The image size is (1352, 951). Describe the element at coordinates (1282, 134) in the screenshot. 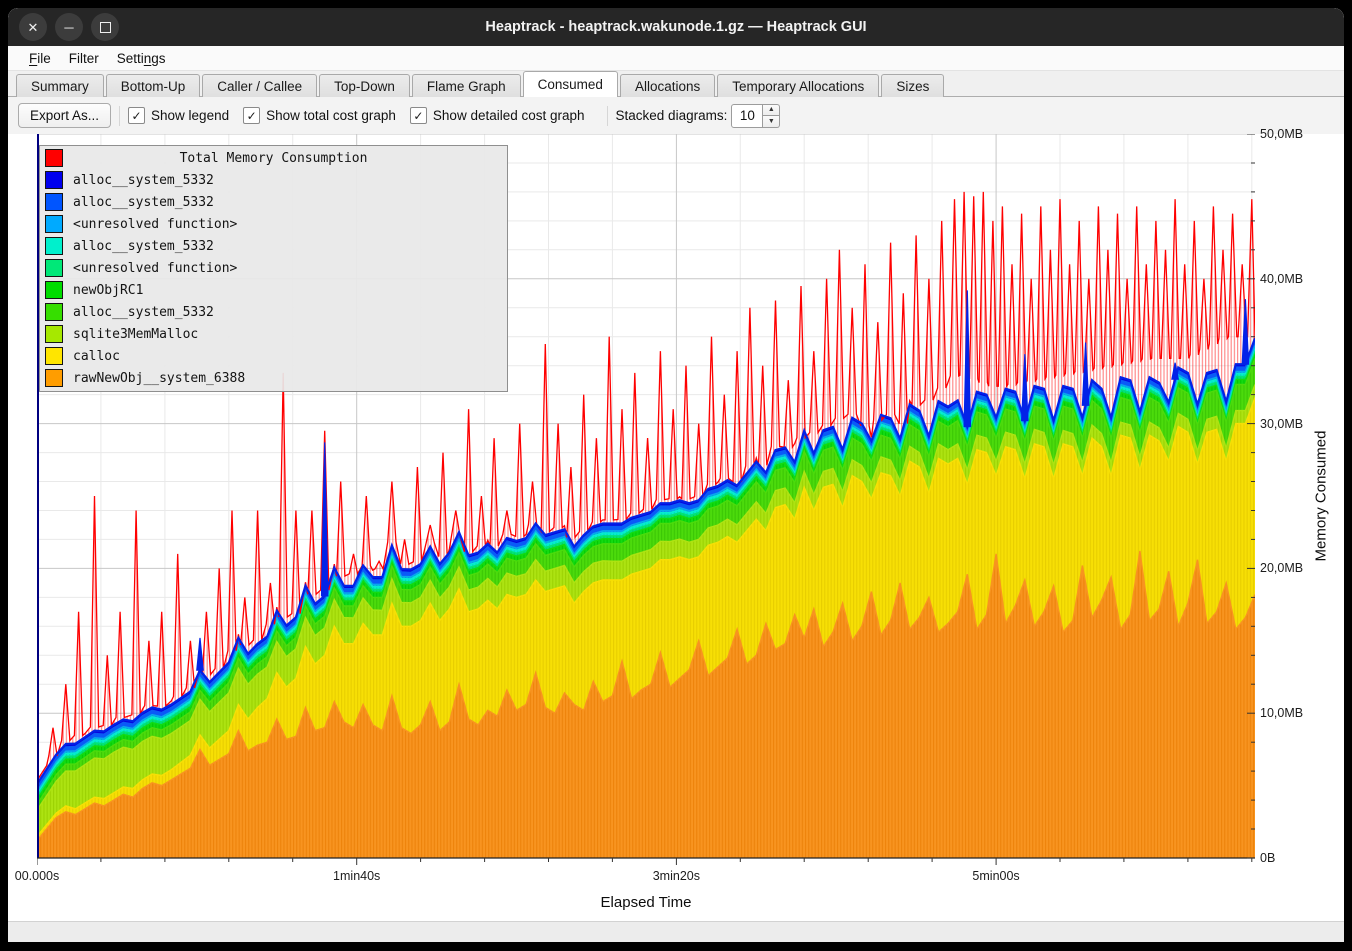

I see `y-tick-label: 50,0MB` at that location.